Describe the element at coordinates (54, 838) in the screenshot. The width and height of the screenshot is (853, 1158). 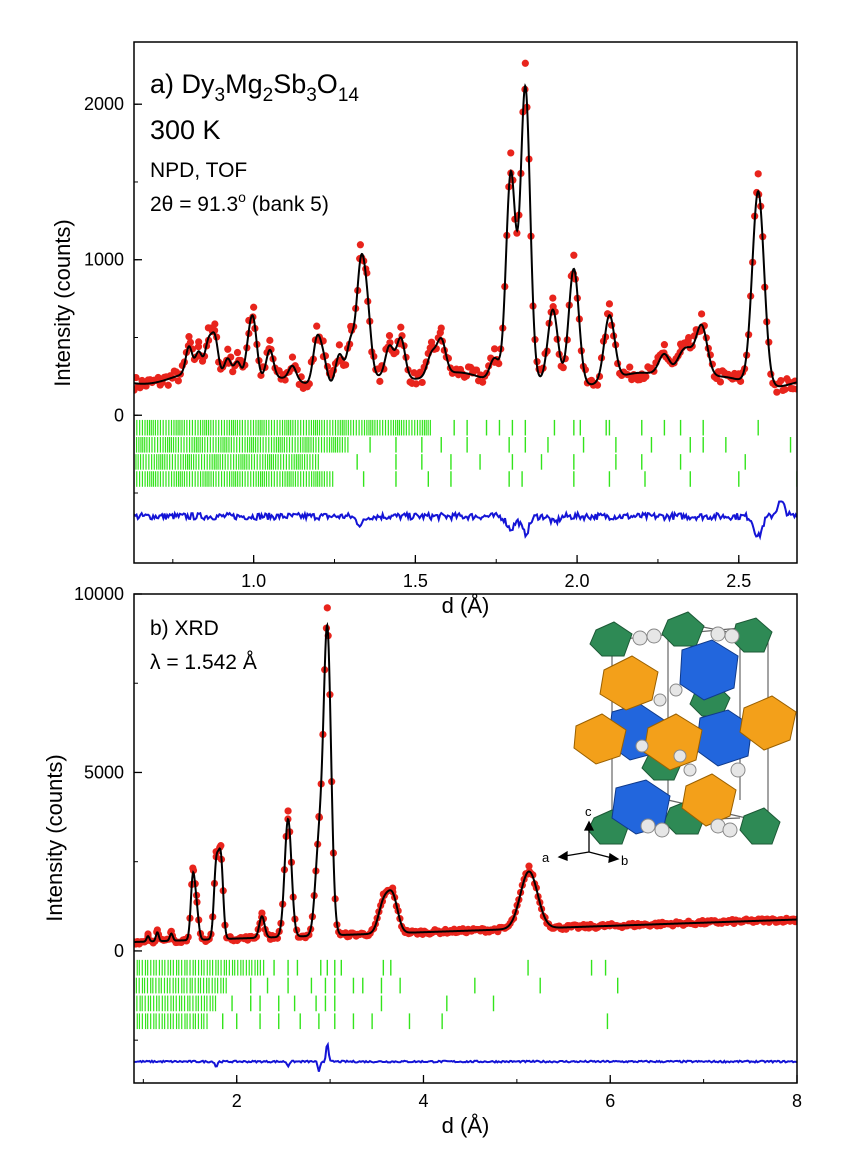
I see `panel-b-y-axis-title: Intensity (counts)` at that location.